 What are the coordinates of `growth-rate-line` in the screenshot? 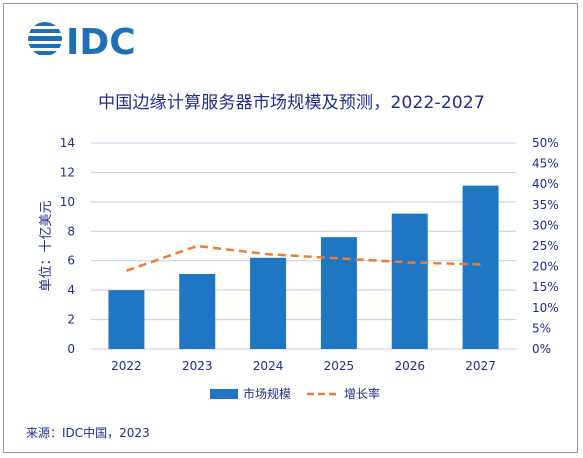 It's located at (303, 258).